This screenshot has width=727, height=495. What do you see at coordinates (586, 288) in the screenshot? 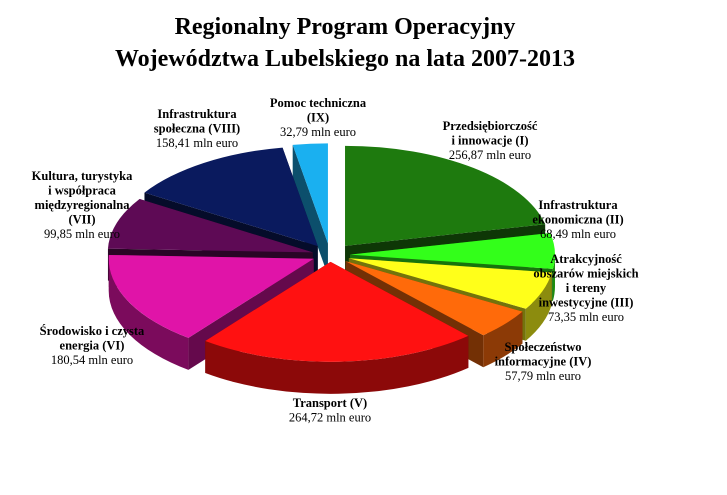
I see `slice-label-name: i tereny` at bounding box center [586, 288].